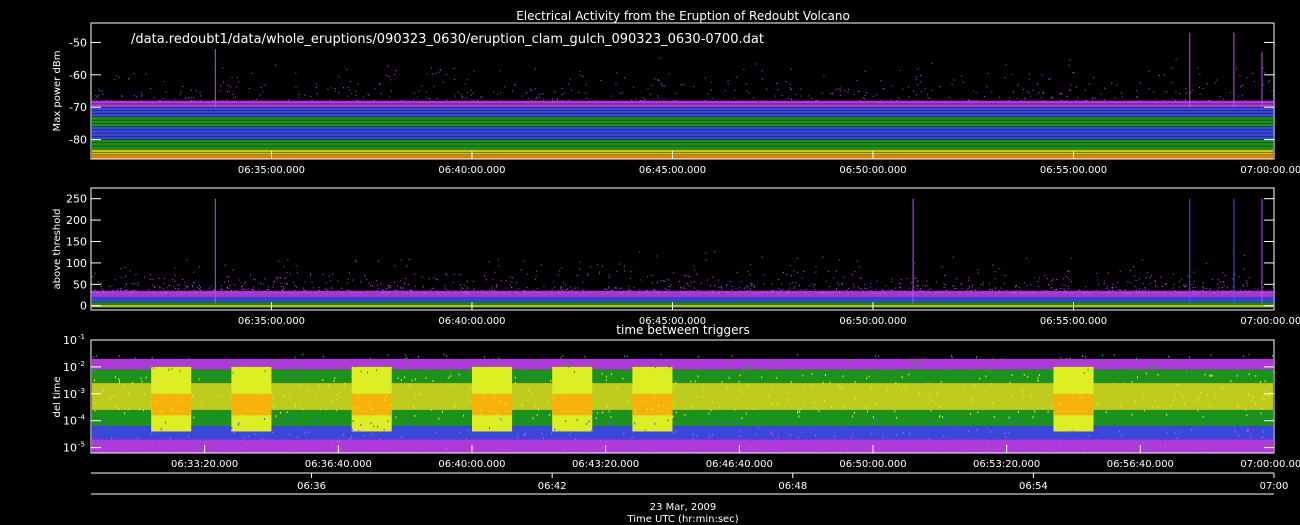  What do you see at coordinates (76, 220) in the screenshot?
I see `ytick-label: 200` at bounding box center [76, 220].